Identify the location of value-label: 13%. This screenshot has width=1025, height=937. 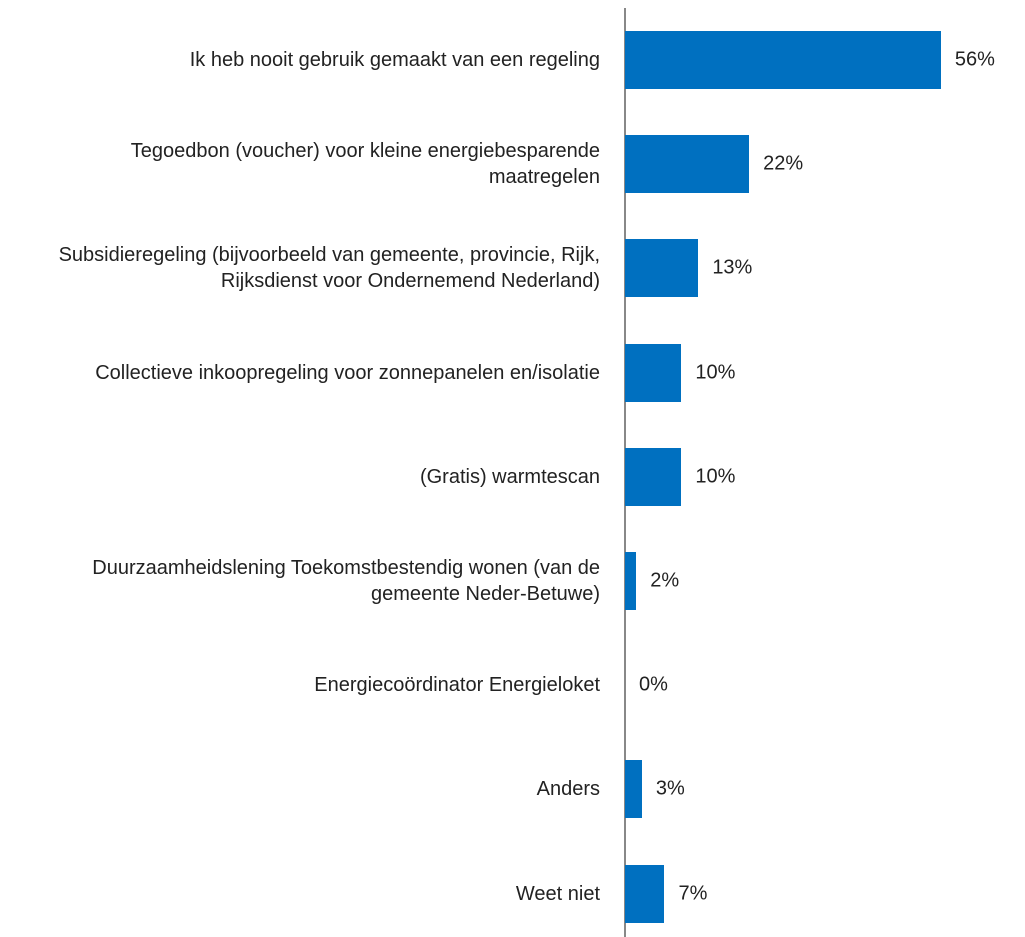
(732, 267).